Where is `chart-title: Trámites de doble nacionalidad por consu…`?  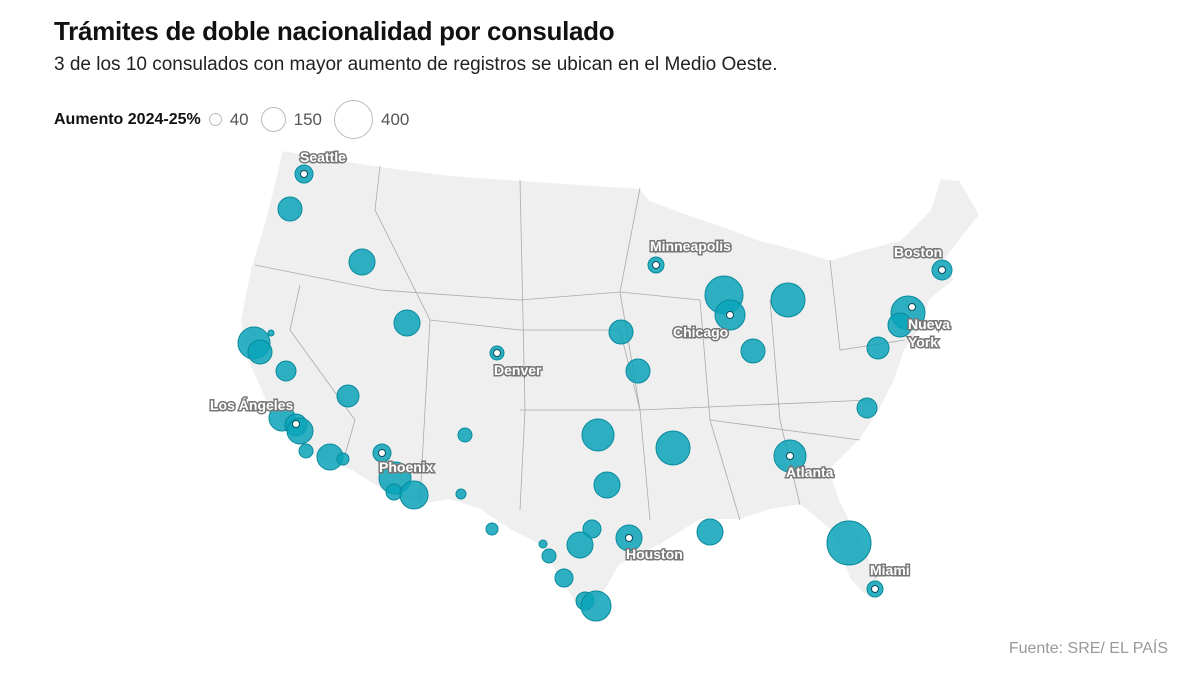
chart-title: Trámites de doble nacionalidad por consu… is located at coordinates (334, 31).